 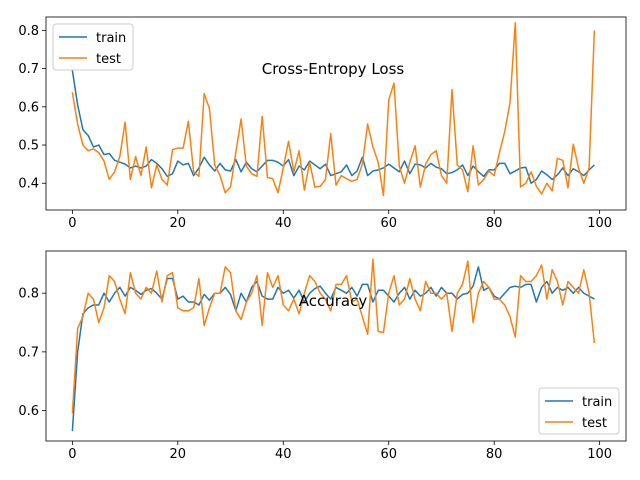 What do you see at coordinates (599, 454) in the screenshot?
I see `accuracy-xtick-label: 100` at bounding box center [599, 454].